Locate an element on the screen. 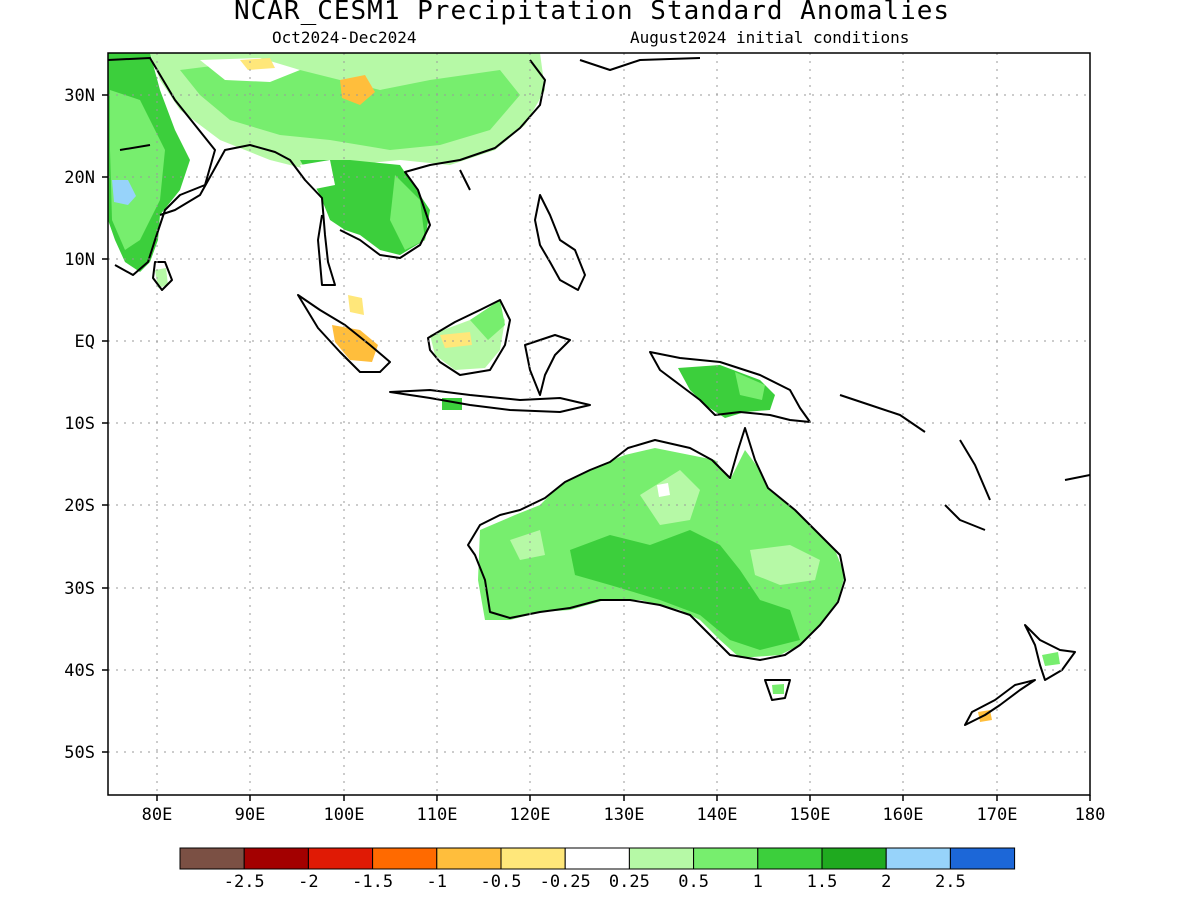 This screenshot has height=900, width=1200. myanmar-white-spot is located at coordinates (317, 175).